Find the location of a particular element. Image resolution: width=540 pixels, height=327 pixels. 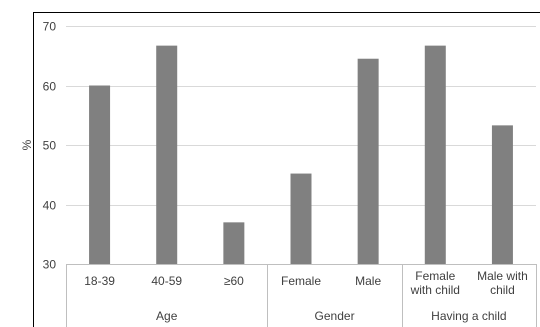

group-label: Age is located at coordinates (167, 316).